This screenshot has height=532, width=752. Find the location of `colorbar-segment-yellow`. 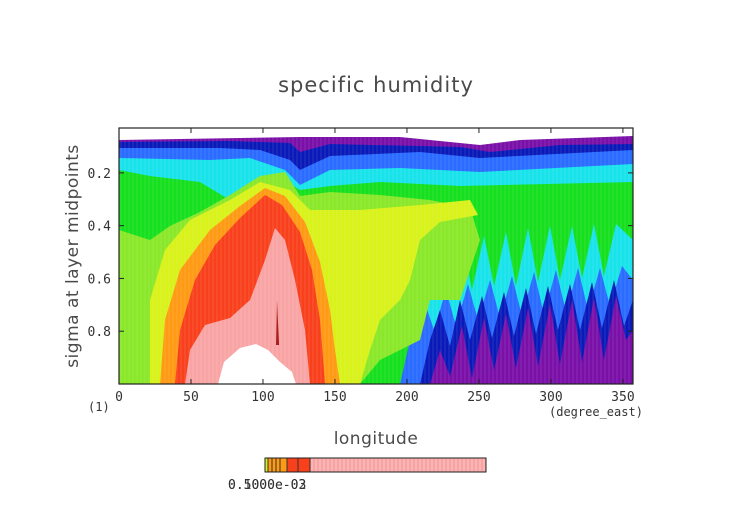

colorbar-segment-yellow is located at coordinates (266, 465).